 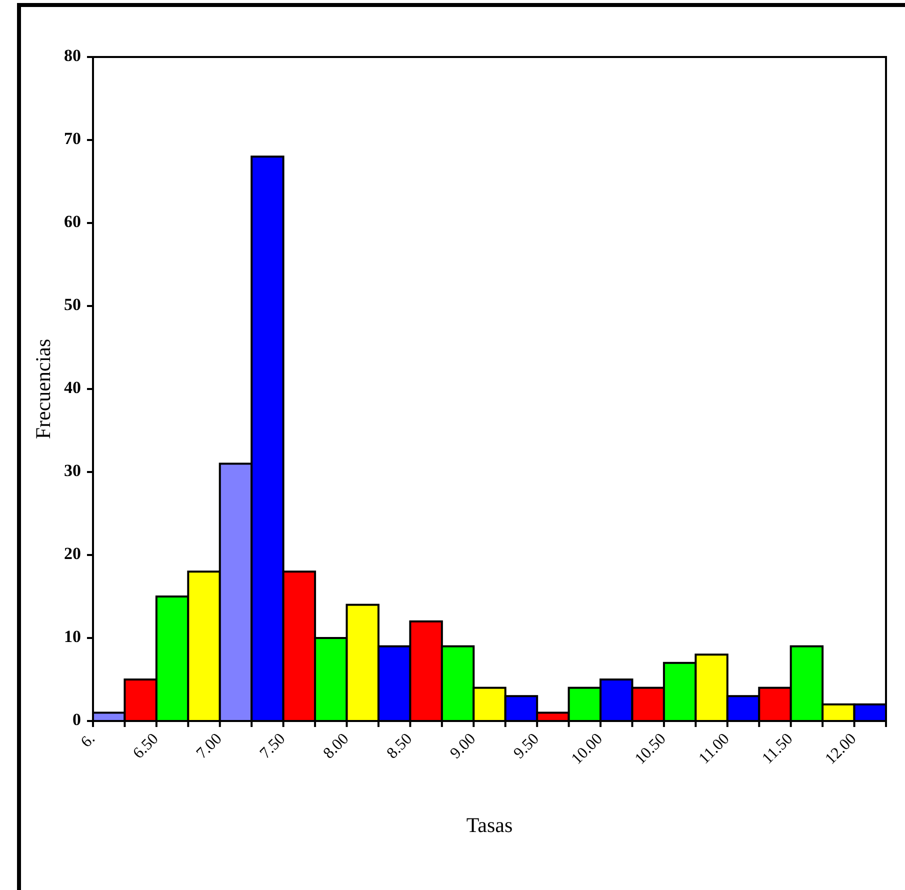 What do you see at coordinates (272, 746) in the screenshot?
I see `x-tick-label: 7.50` at bounding box center [272, 746].